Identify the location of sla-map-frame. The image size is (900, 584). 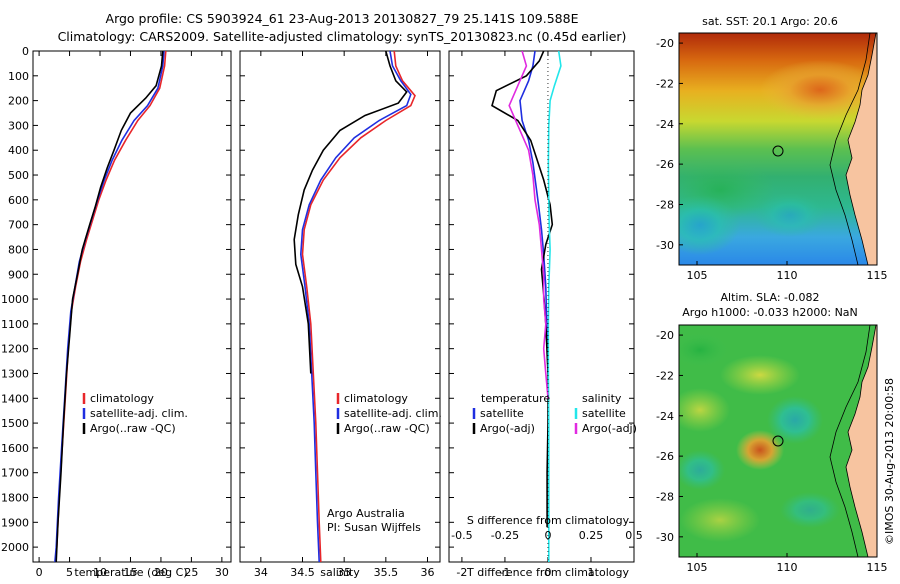
(778, 441).